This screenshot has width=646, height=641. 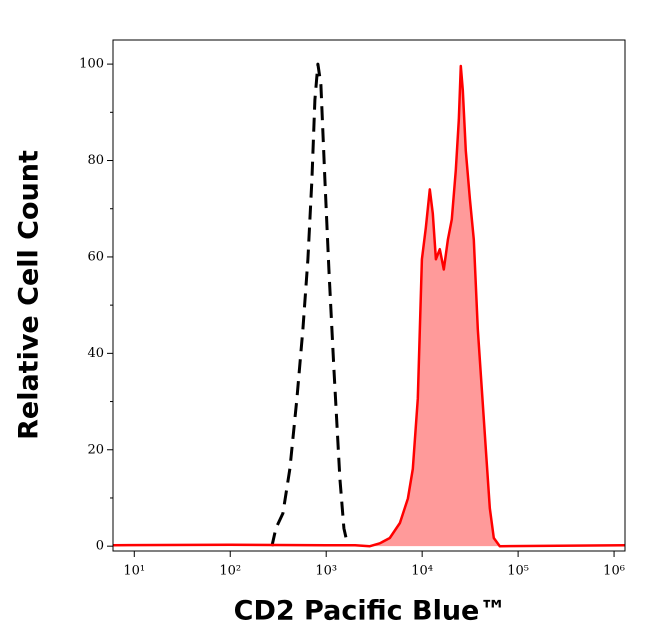 I want to click on x-tick-label: 10³, so click(x=326, y=571).